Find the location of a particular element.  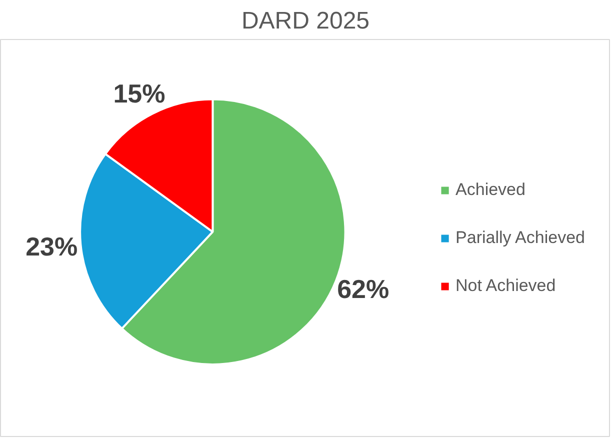

data-label: 62% is located at coordinates (363, 289).